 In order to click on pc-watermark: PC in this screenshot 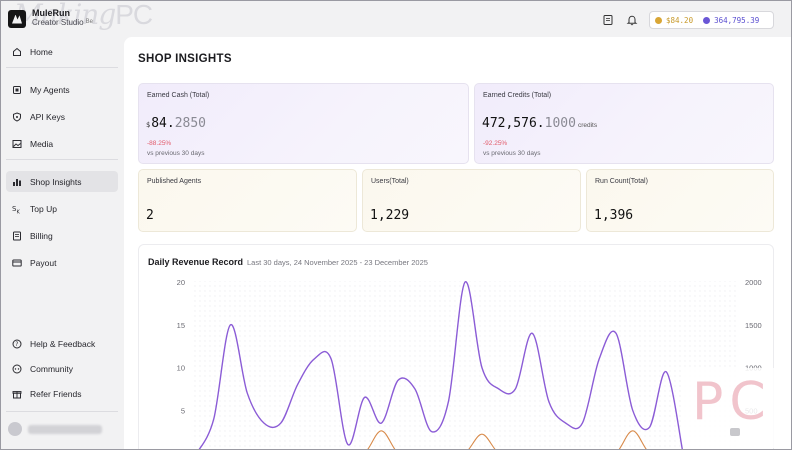, I will do `click(732, 408)`.